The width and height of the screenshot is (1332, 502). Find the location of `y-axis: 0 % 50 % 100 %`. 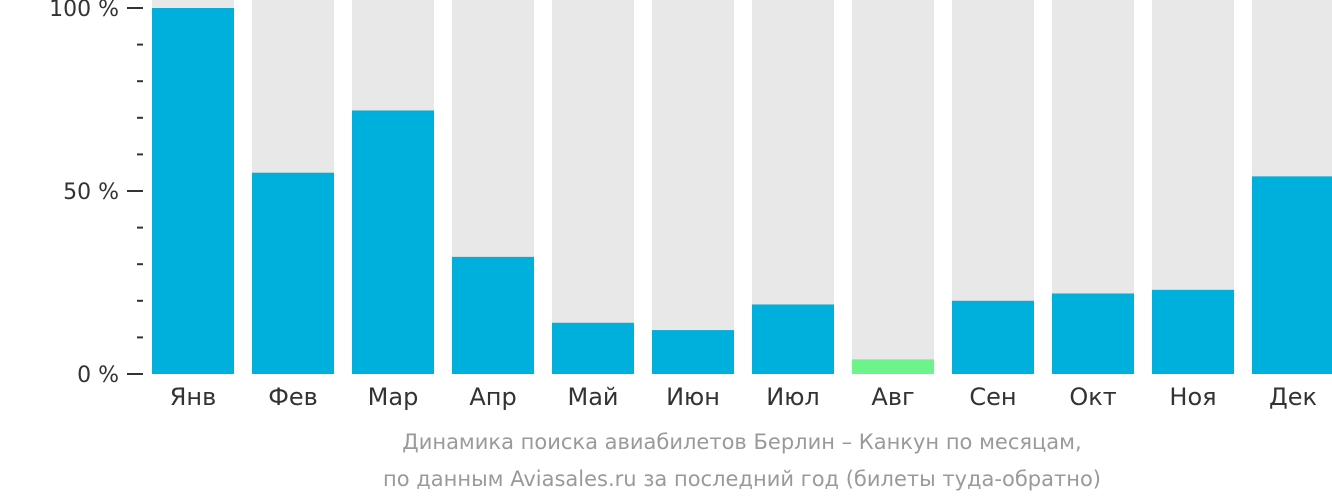

y-axis: 0 % 50 % 100 % is located at coordinates (96, 194).